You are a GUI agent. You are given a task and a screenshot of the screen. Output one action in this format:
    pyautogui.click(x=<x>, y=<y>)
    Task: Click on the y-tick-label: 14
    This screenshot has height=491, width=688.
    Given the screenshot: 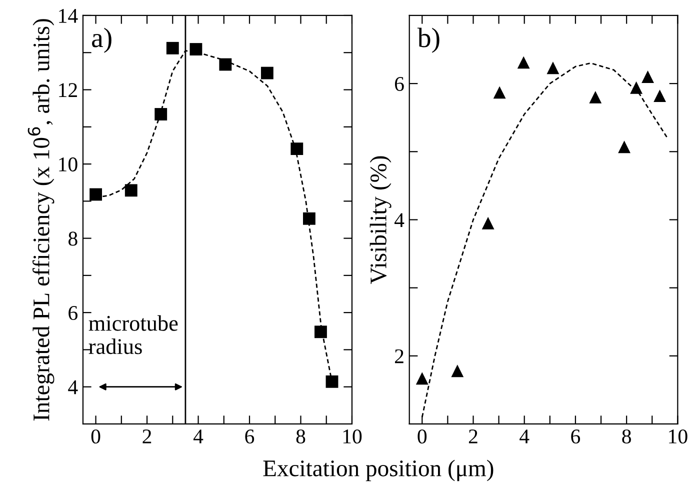 What is the action you would take?
    pyautogui.click(x=68, y=15)
    